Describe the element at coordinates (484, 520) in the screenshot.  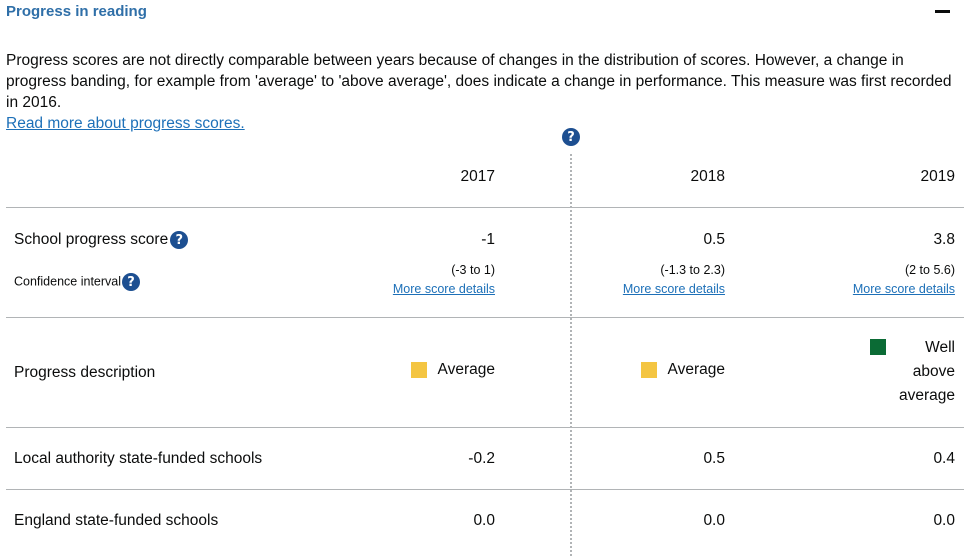
I see `england-2017: 0.0` at that location.